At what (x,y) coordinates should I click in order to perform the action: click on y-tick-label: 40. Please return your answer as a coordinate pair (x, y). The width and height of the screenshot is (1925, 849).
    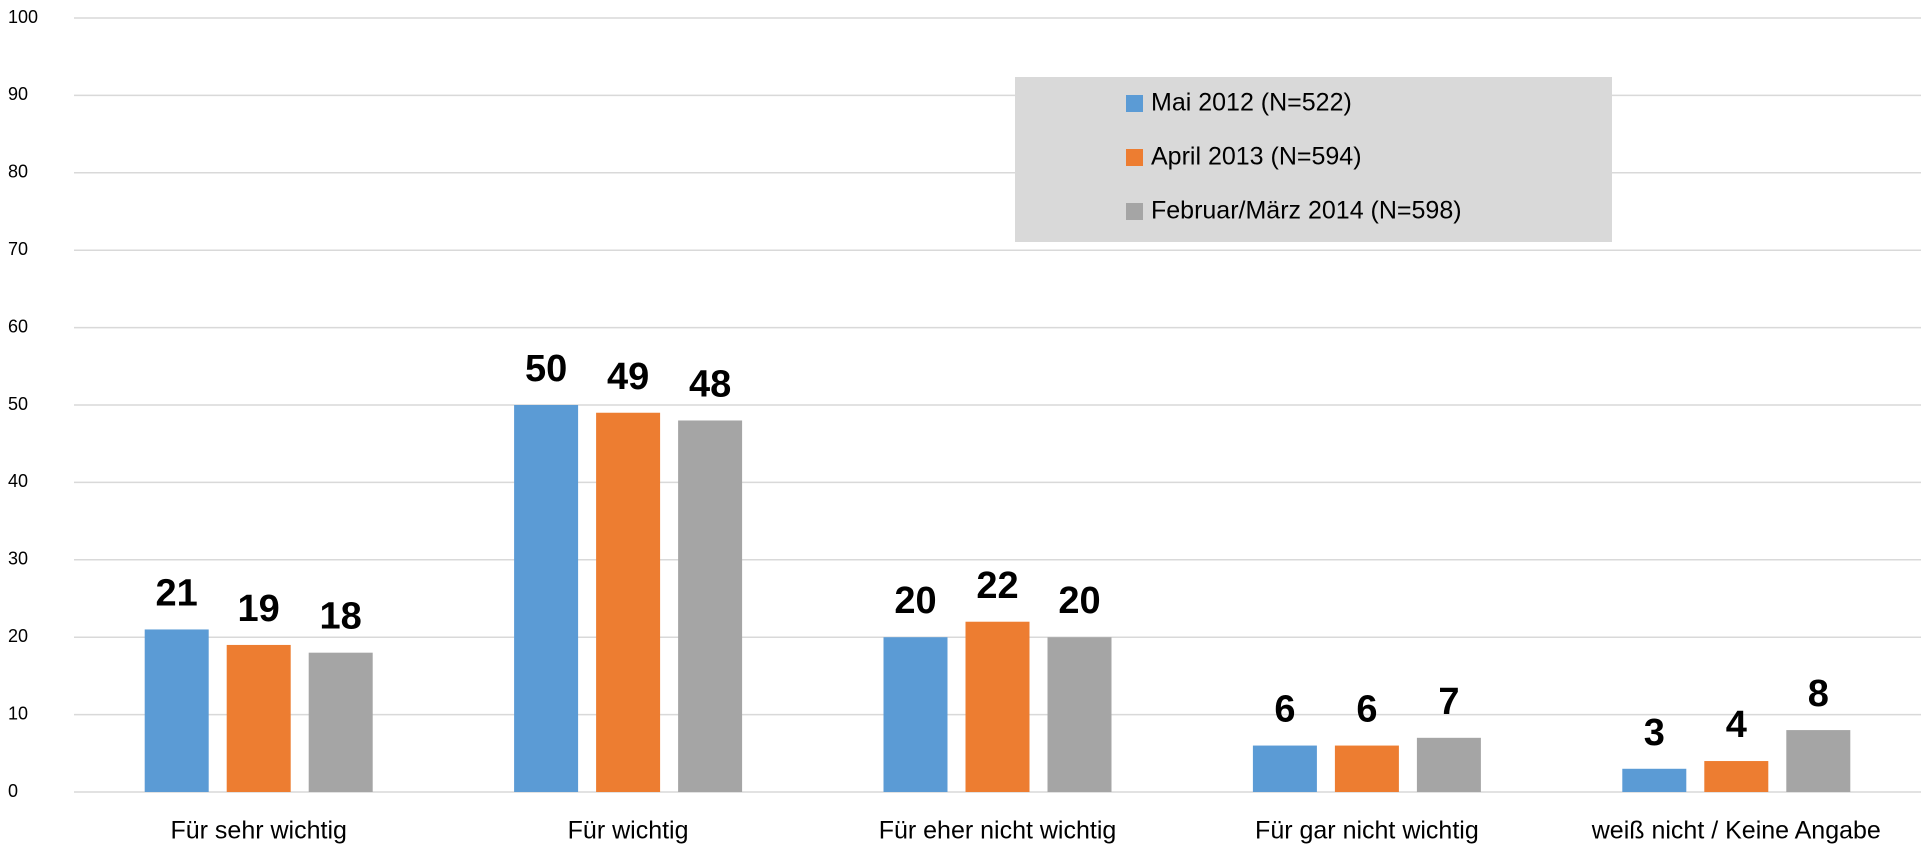
    Looking at the image, I should click on (18, 481).